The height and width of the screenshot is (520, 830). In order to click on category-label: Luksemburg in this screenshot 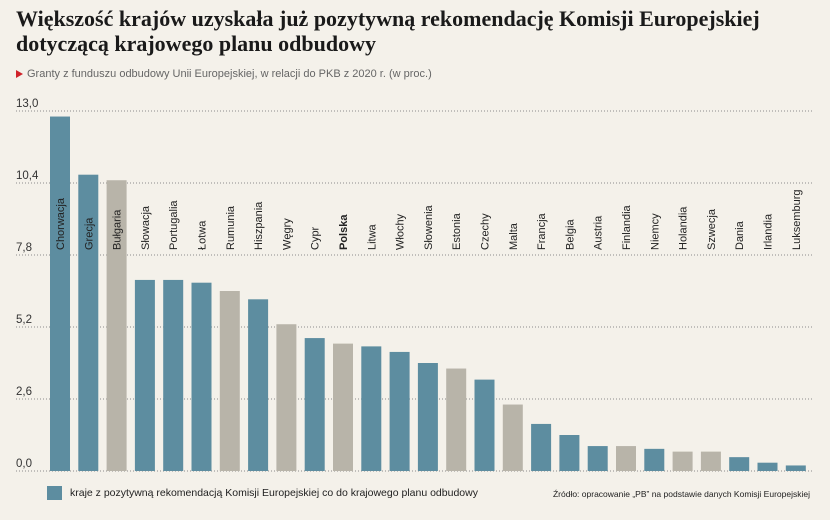, I will do `click(797, 219)`.